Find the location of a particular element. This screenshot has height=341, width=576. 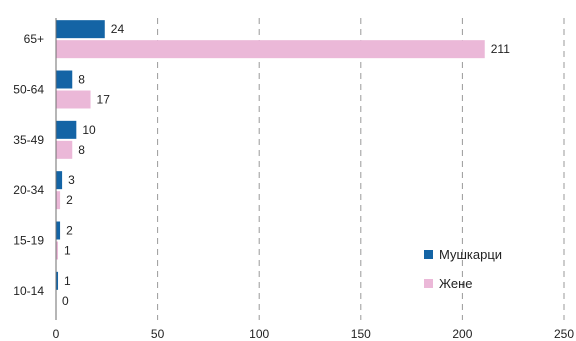

y-tick-label-20-34: 20-34 is located at coordinates (28, 190).